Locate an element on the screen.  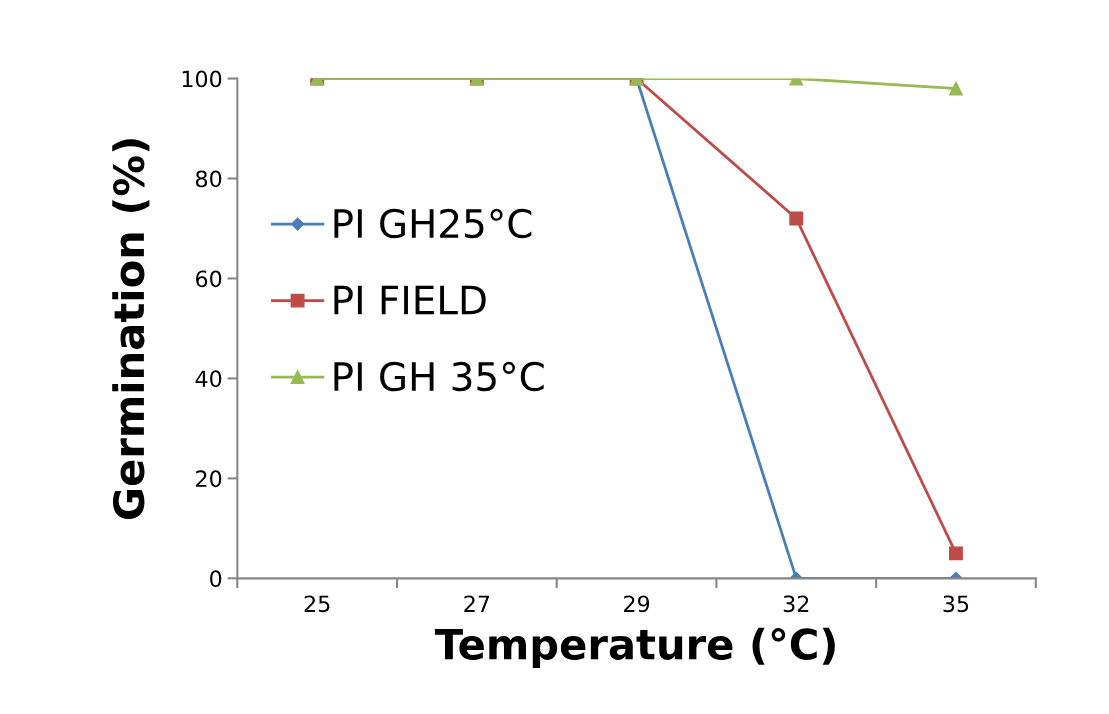
y-axis-title: Germination (%) is located at coordinates (131, 329).